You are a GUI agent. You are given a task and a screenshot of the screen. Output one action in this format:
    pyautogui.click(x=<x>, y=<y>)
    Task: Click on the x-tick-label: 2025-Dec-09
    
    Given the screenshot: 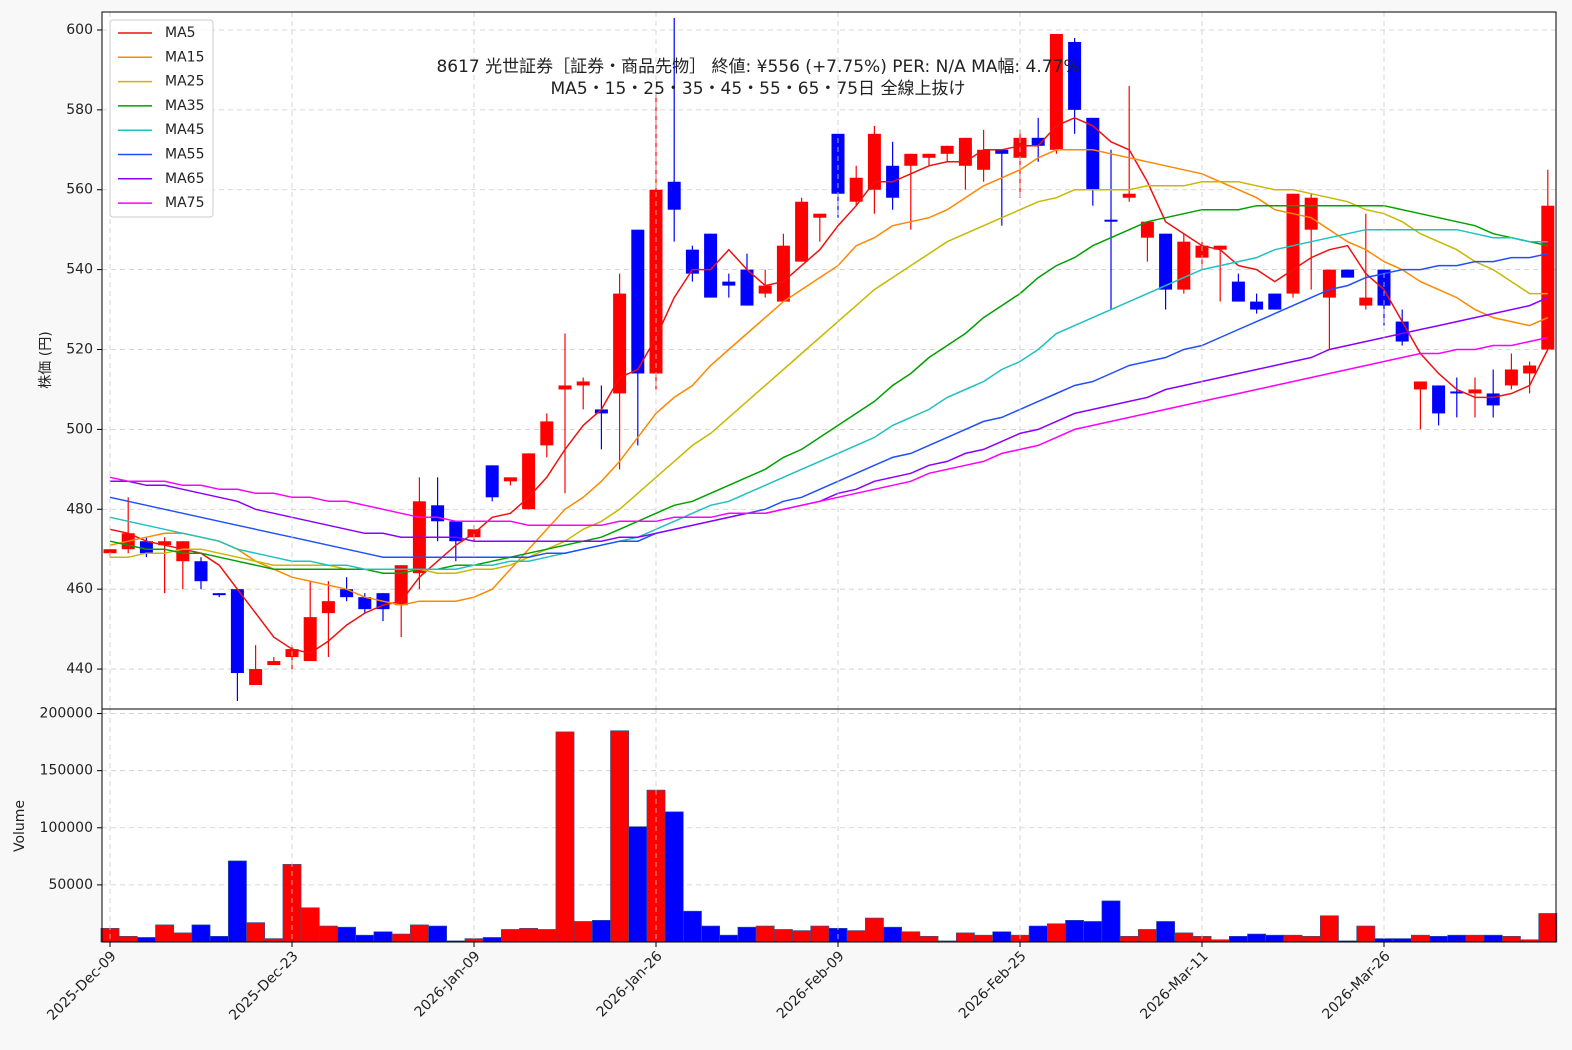 What is the action you would take?
    pyautogui.click(x=81, y=985)
    